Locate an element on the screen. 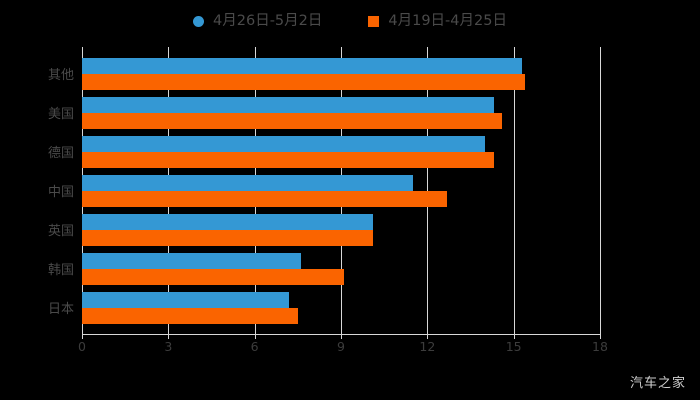  x-axis-tick-label: 3 is located at coordinates (168, 346).